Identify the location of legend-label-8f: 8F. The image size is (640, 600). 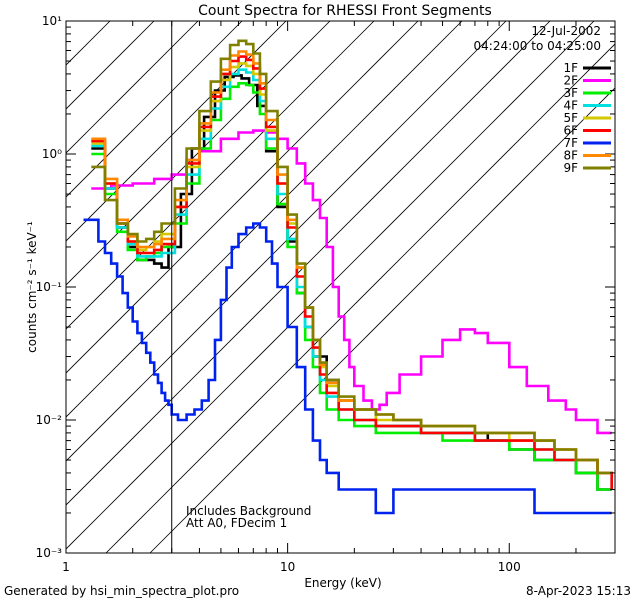
(570, 156).